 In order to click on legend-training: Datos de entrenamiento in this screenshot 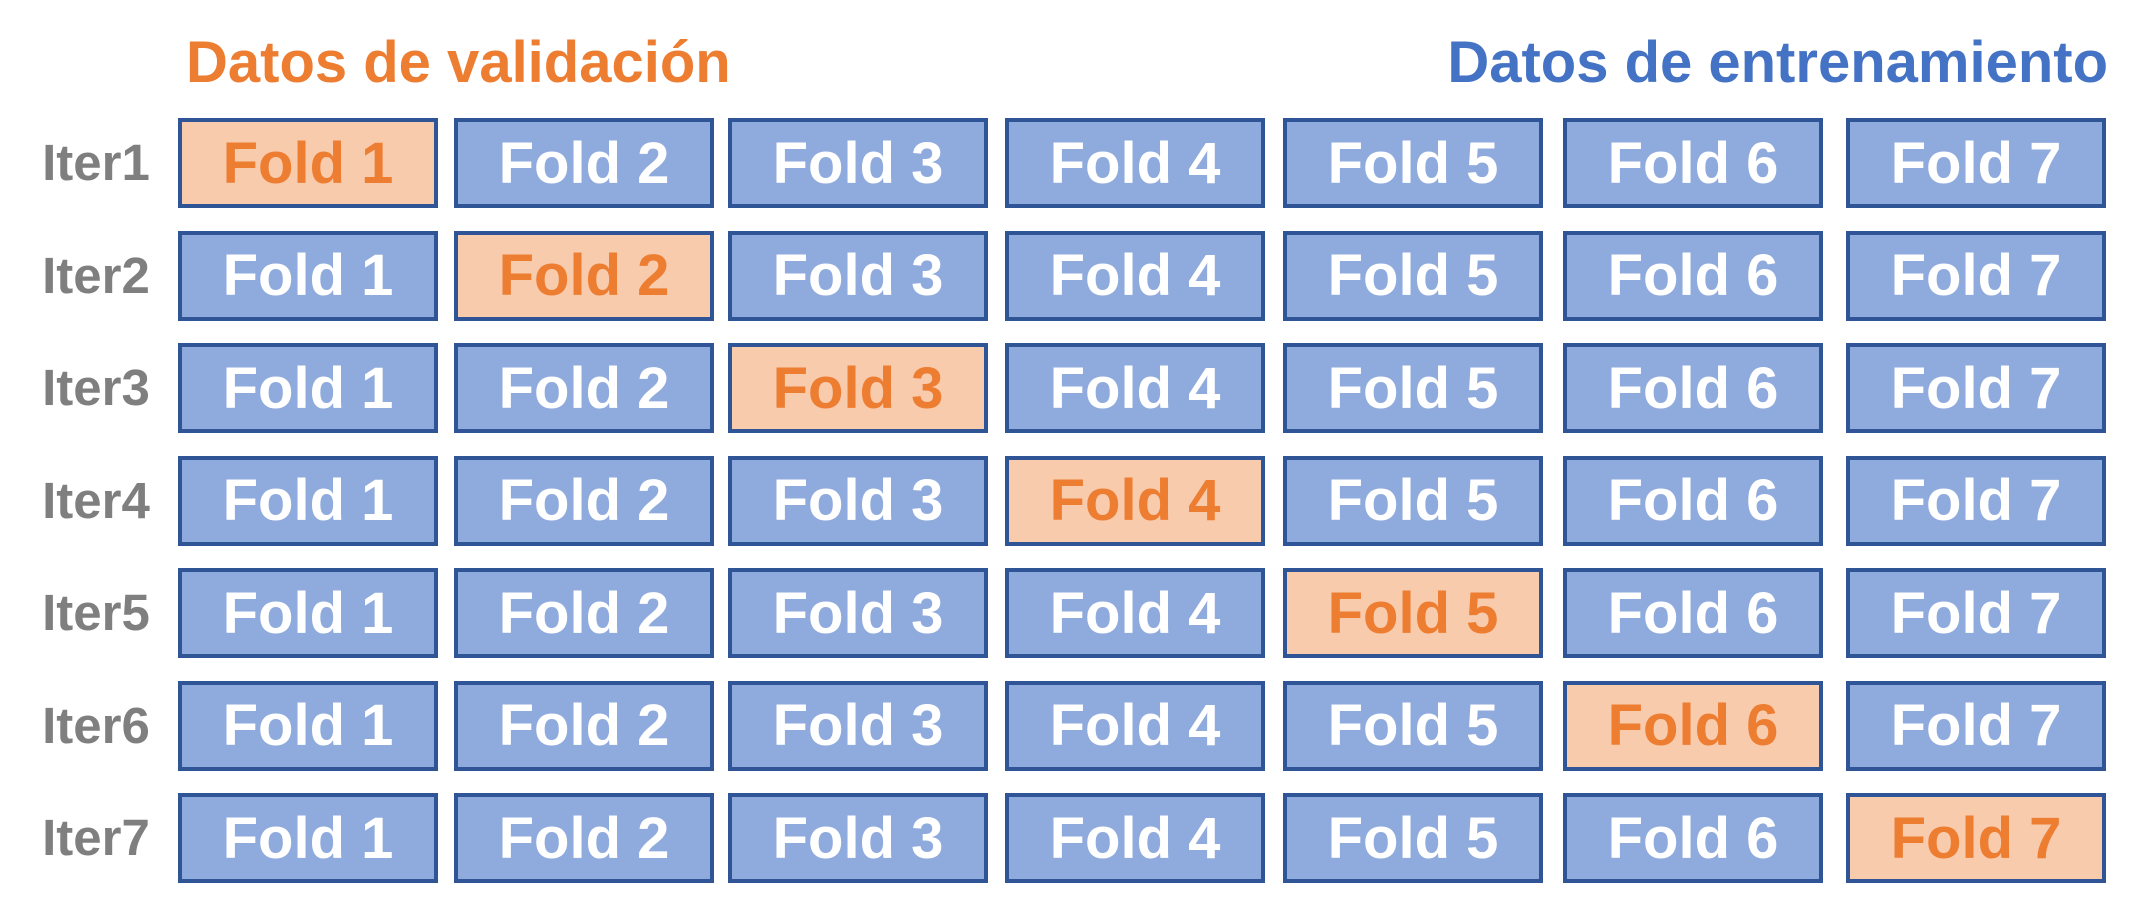, I will do `click(1777, 62)`.